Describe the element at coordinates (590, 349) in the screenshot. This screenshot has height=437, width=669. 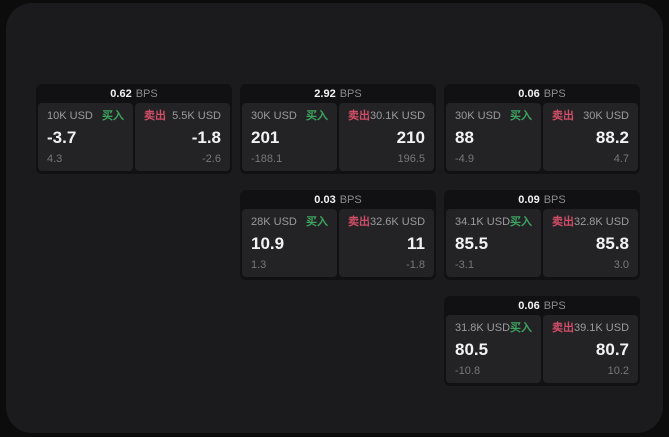
I see `sell-panel: 卖出 39.1K USD 80.7 10.2` at that location.